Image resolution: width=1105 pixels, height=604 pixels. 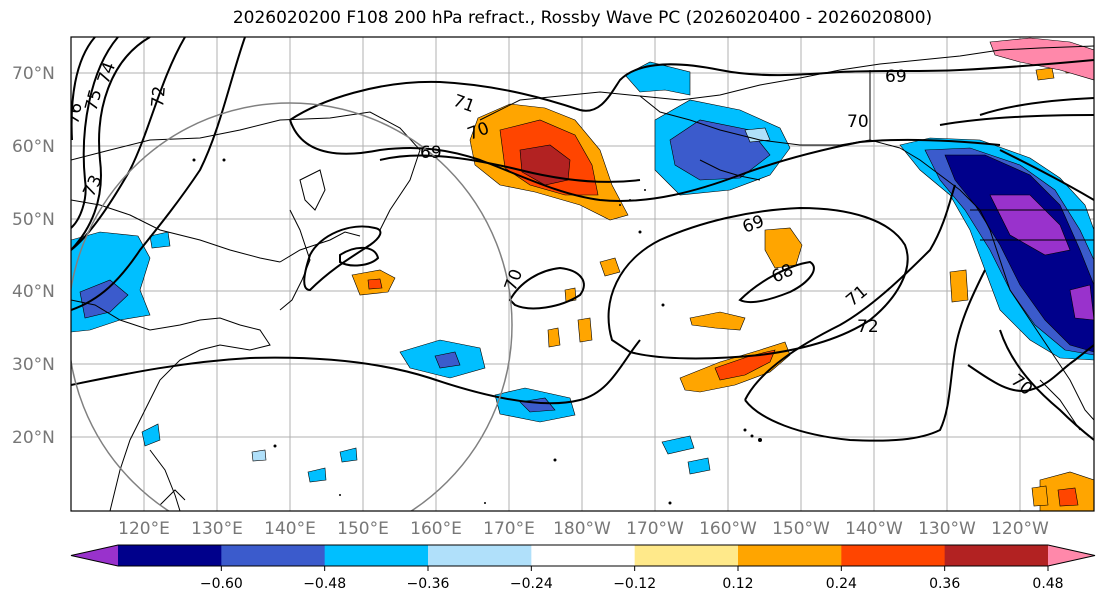 What do you see at coordinates (858, 122) in the screenshot?
I see `contour-label: 70` at bounding box center [858, 122].